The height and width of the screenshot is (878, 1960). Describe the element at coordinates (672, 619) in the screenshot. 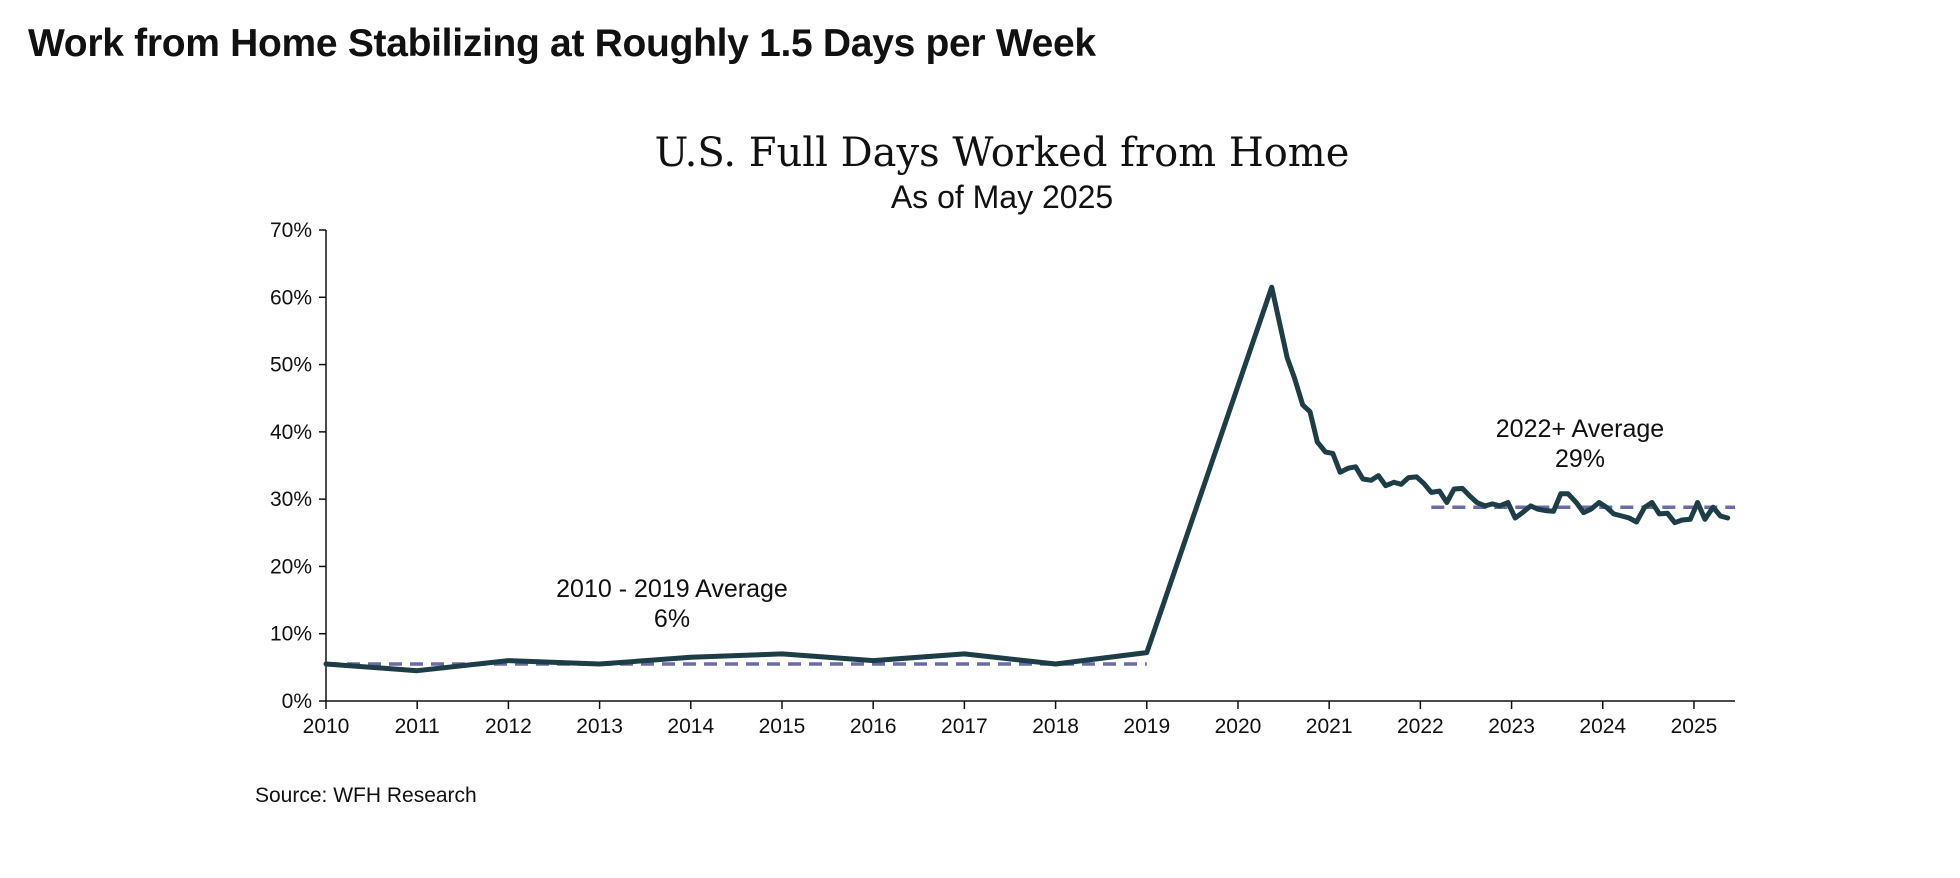

I see `average-value-0: 6%` at that location.